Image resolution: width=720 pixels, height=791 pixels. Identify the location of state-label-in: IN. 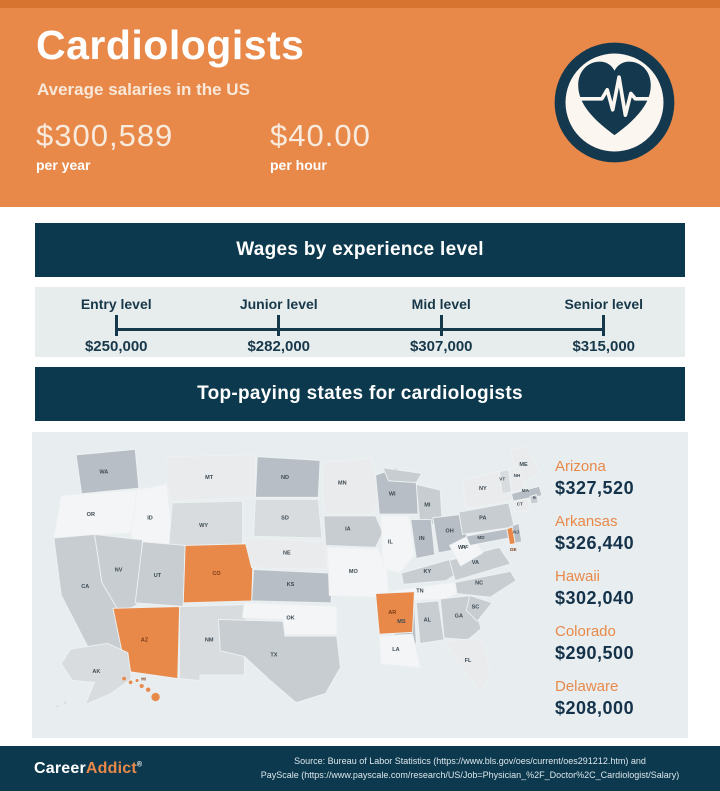
(422, 539).